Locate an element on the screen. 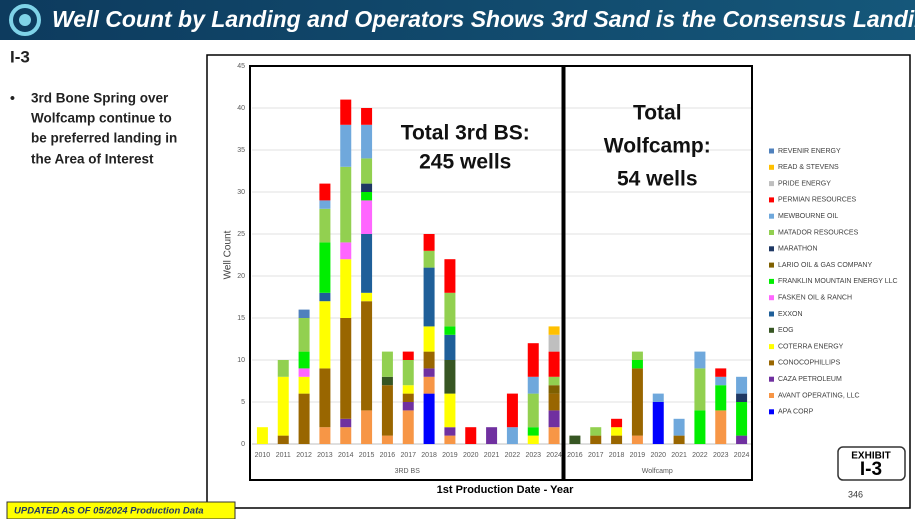  legend-label: MATADOR RESOURCES is located at coordinates (818, 232).